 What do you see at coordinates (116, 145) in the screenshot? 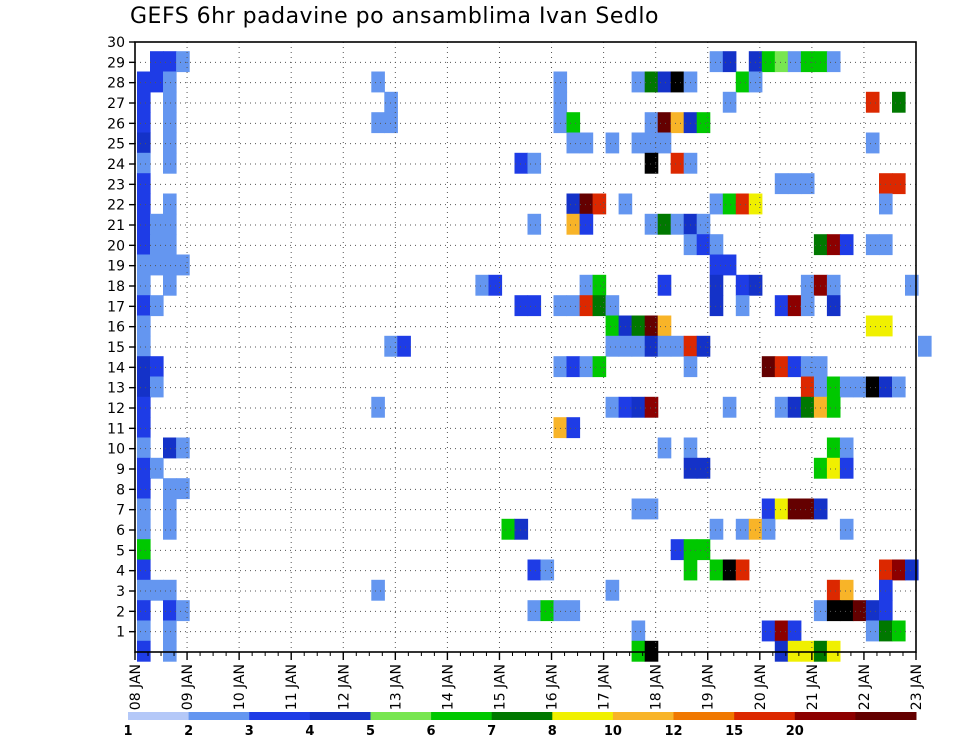
I see `y-tick-label: 25` at bounding box center [116, 145].